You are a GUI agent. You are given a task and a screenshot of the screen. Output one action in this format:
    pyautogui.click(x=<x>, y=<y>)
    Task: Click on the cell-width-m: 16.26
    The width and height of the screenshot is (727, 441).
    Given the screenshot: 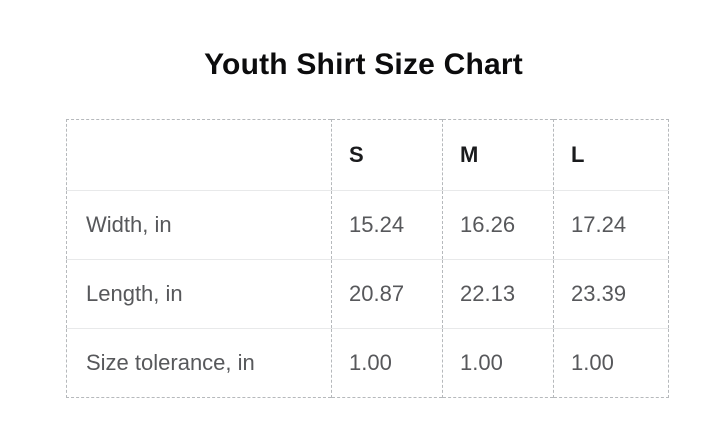 What is the action you would take?
    pyautogui.click(x=498, y=225)
    